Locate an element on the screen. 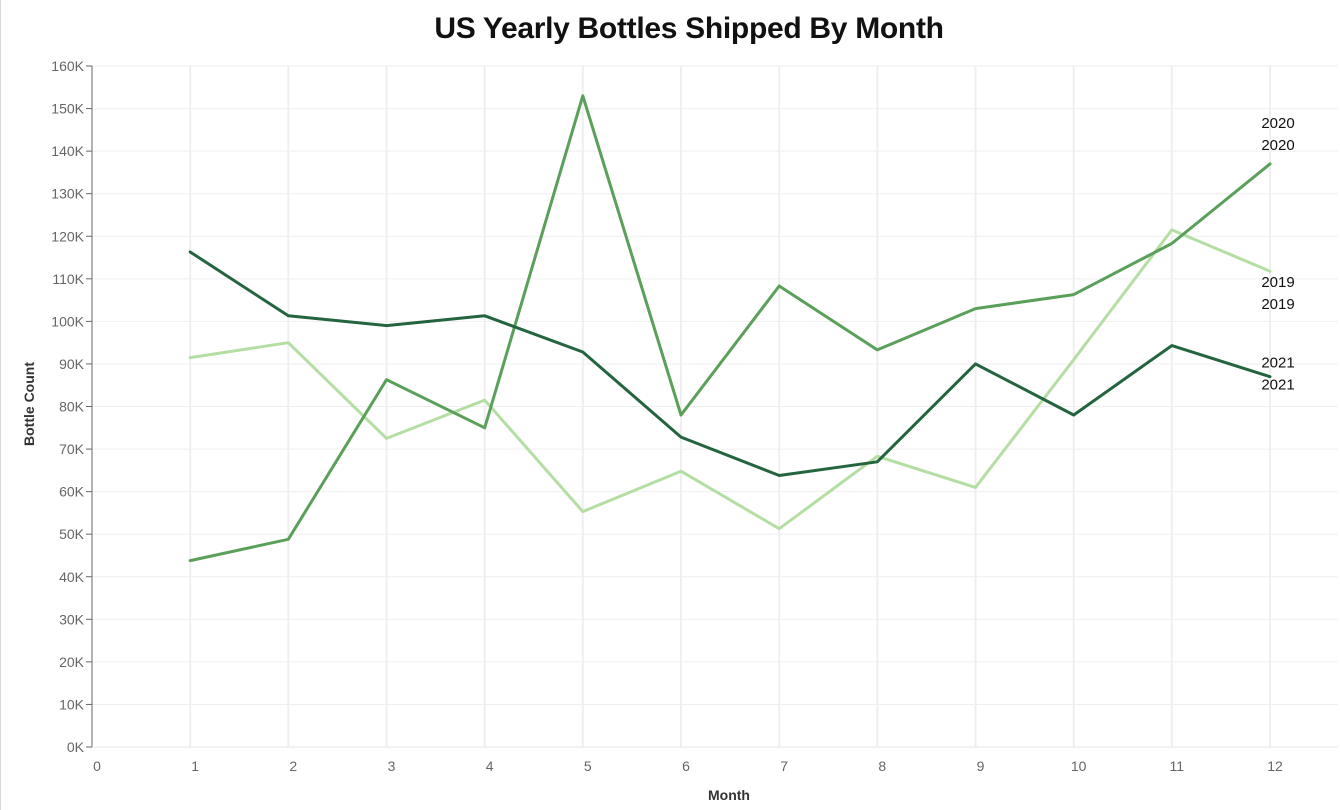  chart-title: US Yearly Bottles Shipped By Month is located at coordinates (689, 28).